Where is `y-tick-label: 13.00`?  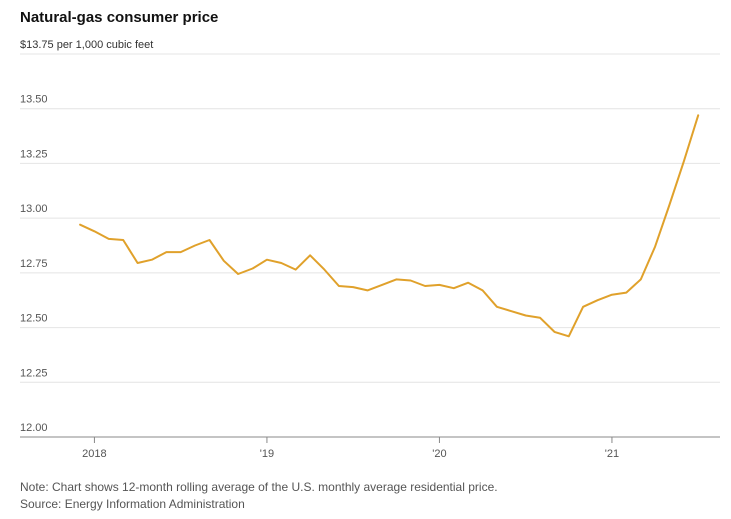 y-tick-label: 13.00 is located at coordinates (34, 209).